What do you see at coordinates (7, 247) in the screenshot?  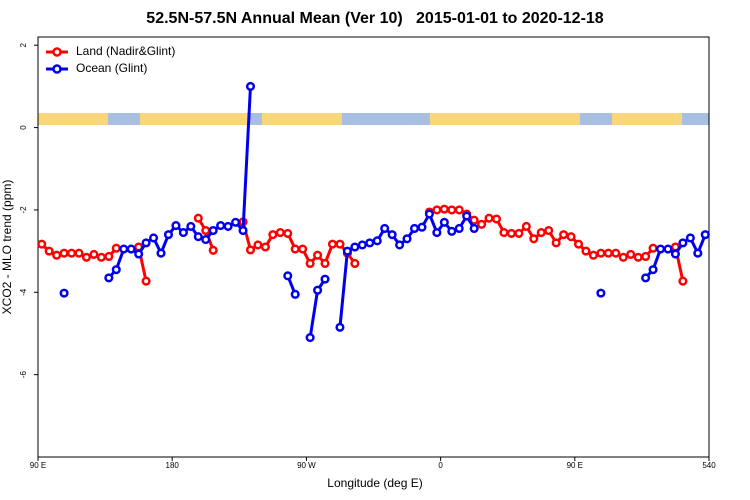 I see `y-axis-label: XCO2 - MLO trend (ppm)` at bounding box center [7, 247].